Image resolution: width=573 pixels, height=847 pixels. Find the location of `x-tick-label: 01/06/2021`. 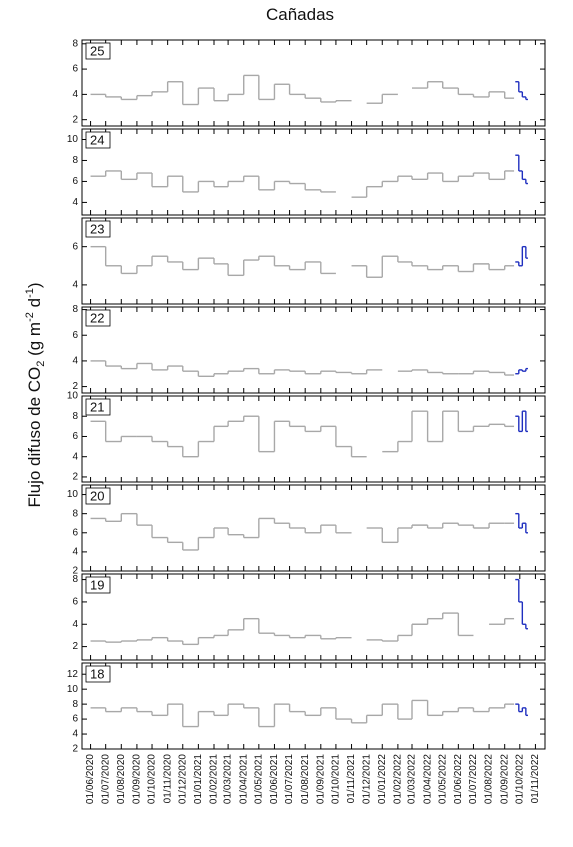

x-tick-label: 01/06/2021 is located at coordinates (274, 779).